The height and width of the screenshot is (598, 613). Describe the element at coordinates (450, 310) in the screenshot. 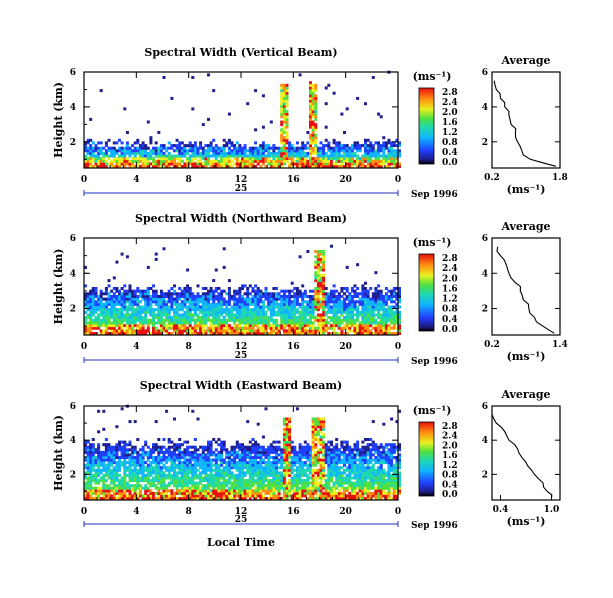

I see `colorbar-tick-label: 0.8` at that location.